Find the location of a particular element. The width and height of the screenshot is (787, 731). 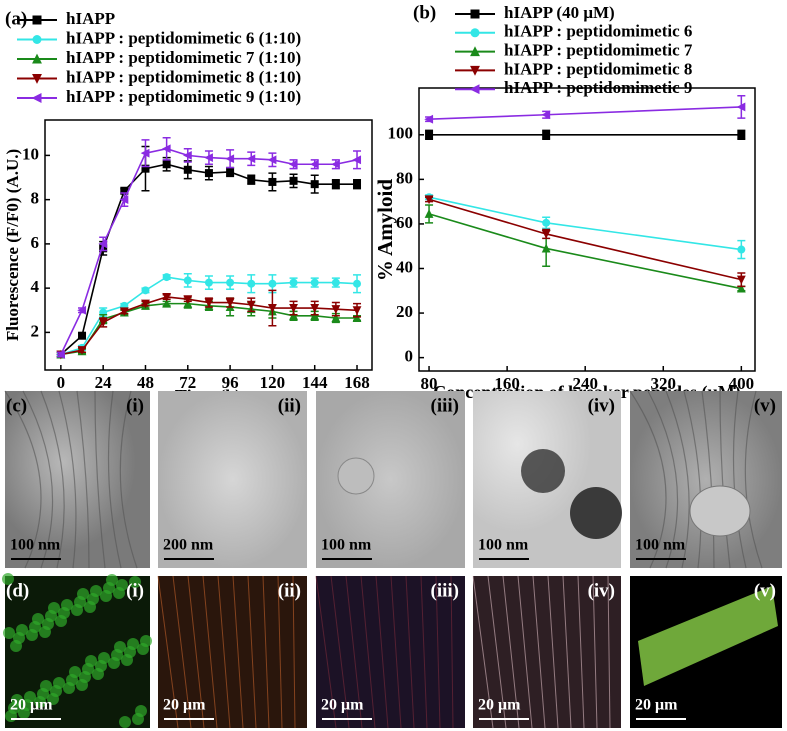

panel-label: (b) is located at coordinates (424, 12).